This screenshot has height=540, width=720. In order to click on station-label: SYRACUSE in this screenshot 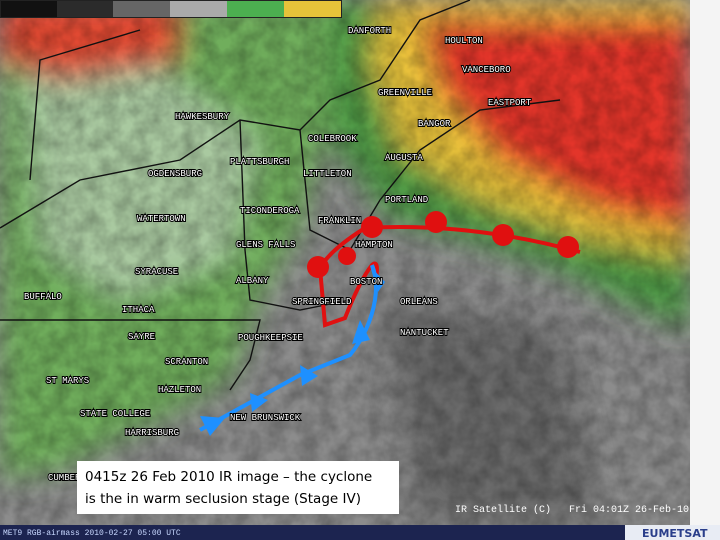, I will do `click(156, 272)`.